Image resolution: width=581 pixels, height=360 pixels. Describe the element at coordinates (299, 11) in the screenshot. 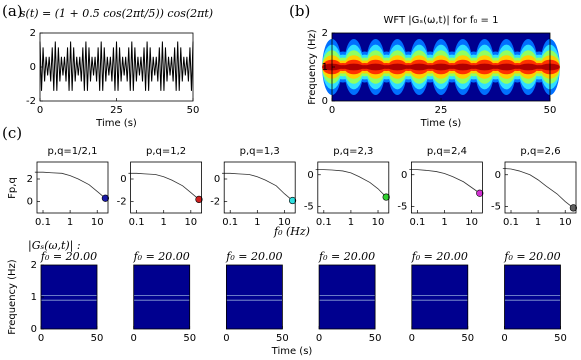

I see `panel-label: (b)` at that location.